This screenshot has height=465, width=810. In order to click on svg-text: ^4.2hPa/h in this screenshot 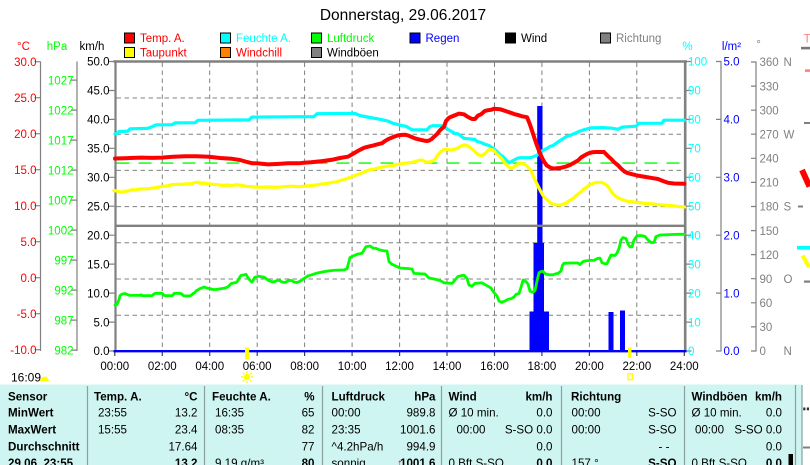, I will do `click(358, 447)`.